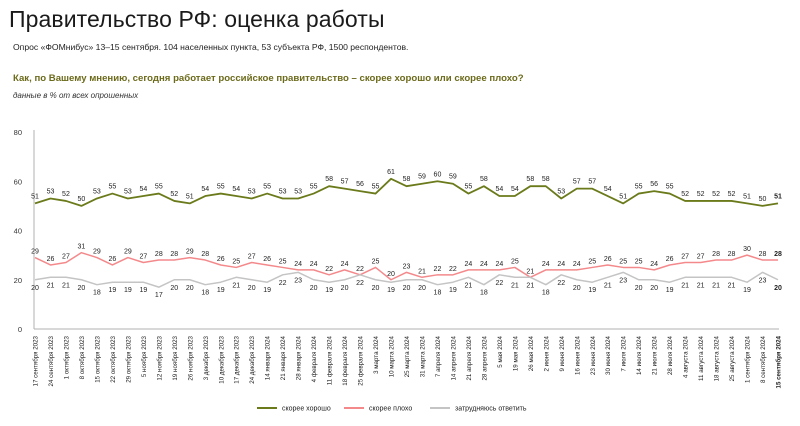 The image size is (800, 426). Describe the element at coordinates (515, 353) in the screenshot. I see `x-tick-label: 19 мая 2024` at that location.